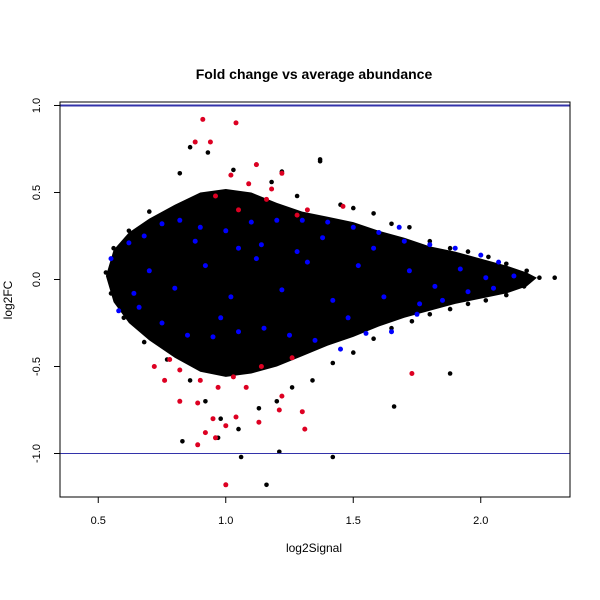 The image size is (600, 600). What do you see at coordinates (314, 74) in the screenshot?
I see `chart-title: Fold change vs average abundance` at bounding box center [314, 74].